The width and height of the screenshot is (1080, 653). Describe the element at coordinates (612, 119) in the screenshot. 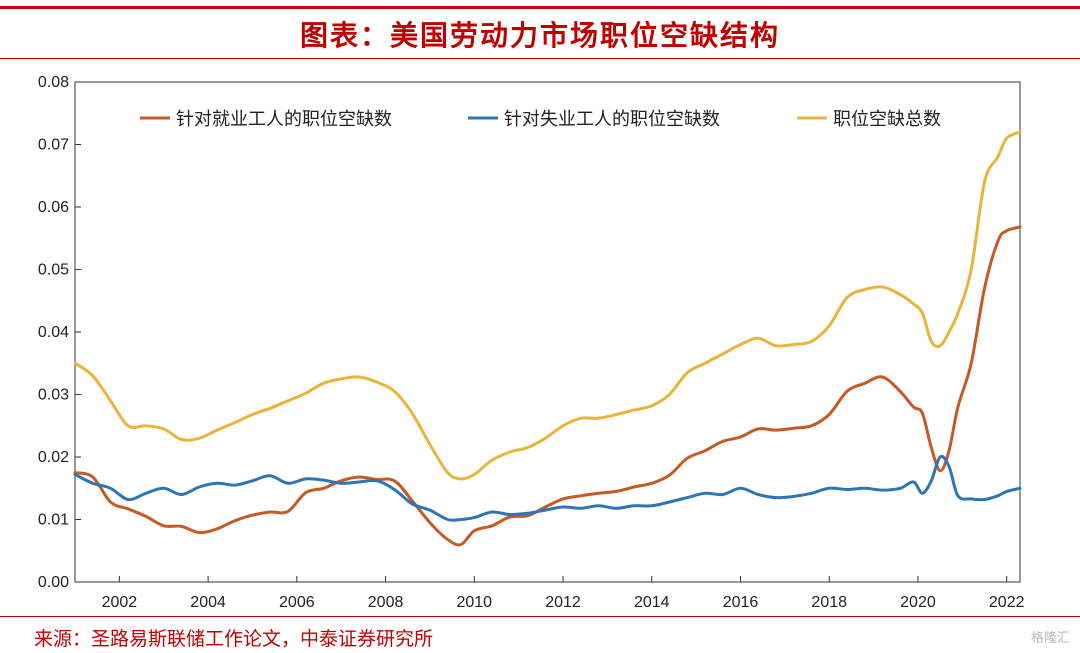

I see `legend-label-1: 针对失业工人的职位空缺数` at that location.